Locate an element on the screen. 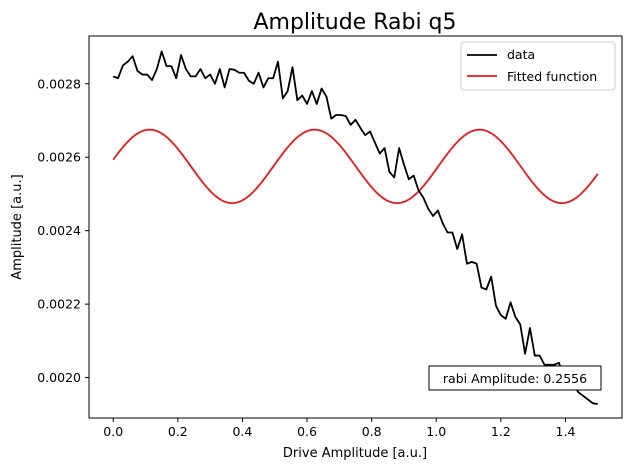 This screenshot has height=470, width=630. x-tick-label: 0.0 is located at coordinates (113, 431).